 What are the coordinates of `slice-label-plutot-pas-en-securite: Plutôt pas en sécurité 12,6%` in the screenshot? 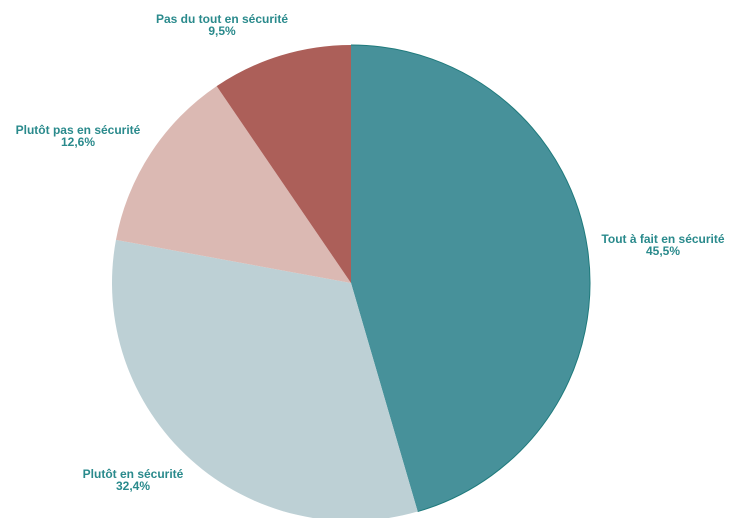 It's located at (78, 136).